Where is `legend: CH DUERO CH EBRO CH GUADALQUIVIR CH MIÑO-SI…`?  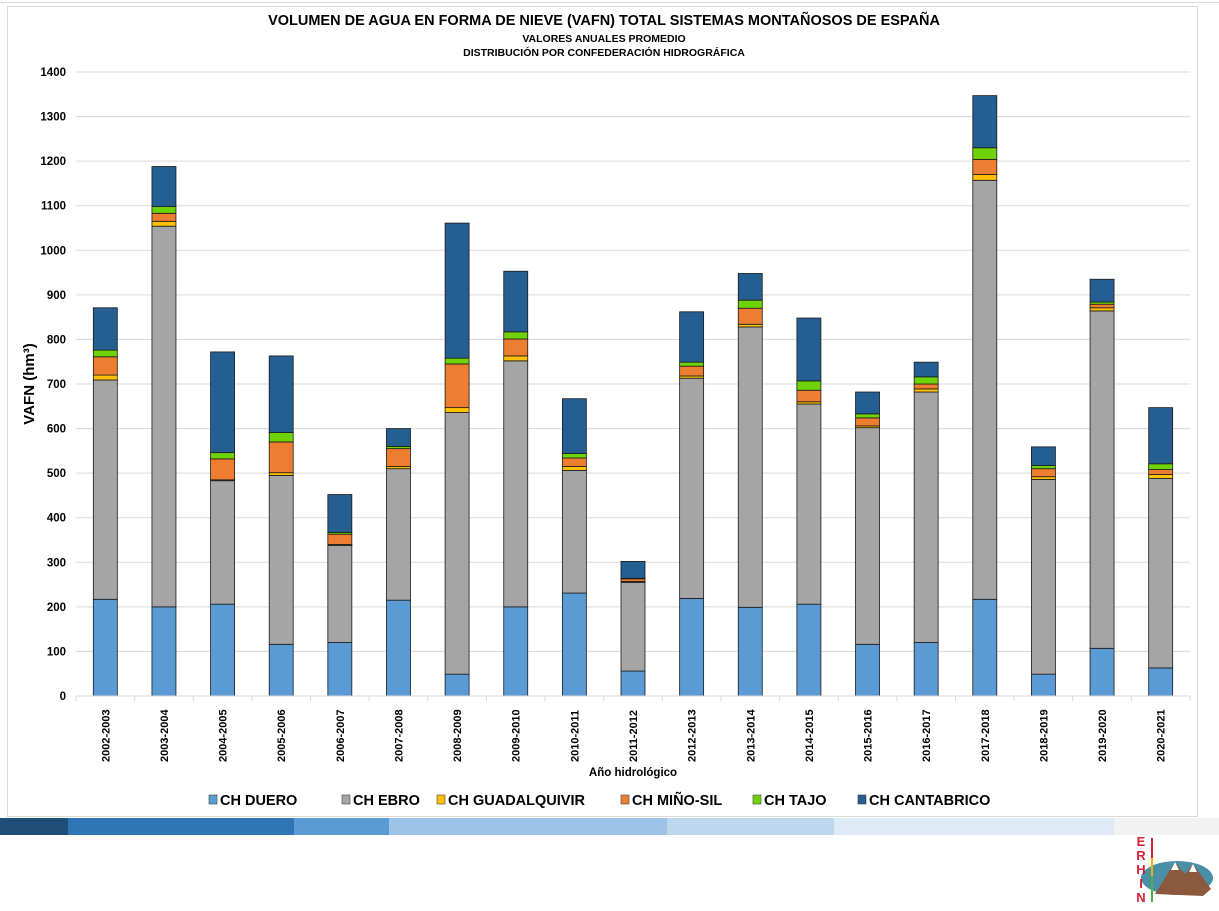
legend: CH DUERO CH EBRO CH GUADALQUIVIR CH MIÑO-SI… is located at coordinates (599, 800).